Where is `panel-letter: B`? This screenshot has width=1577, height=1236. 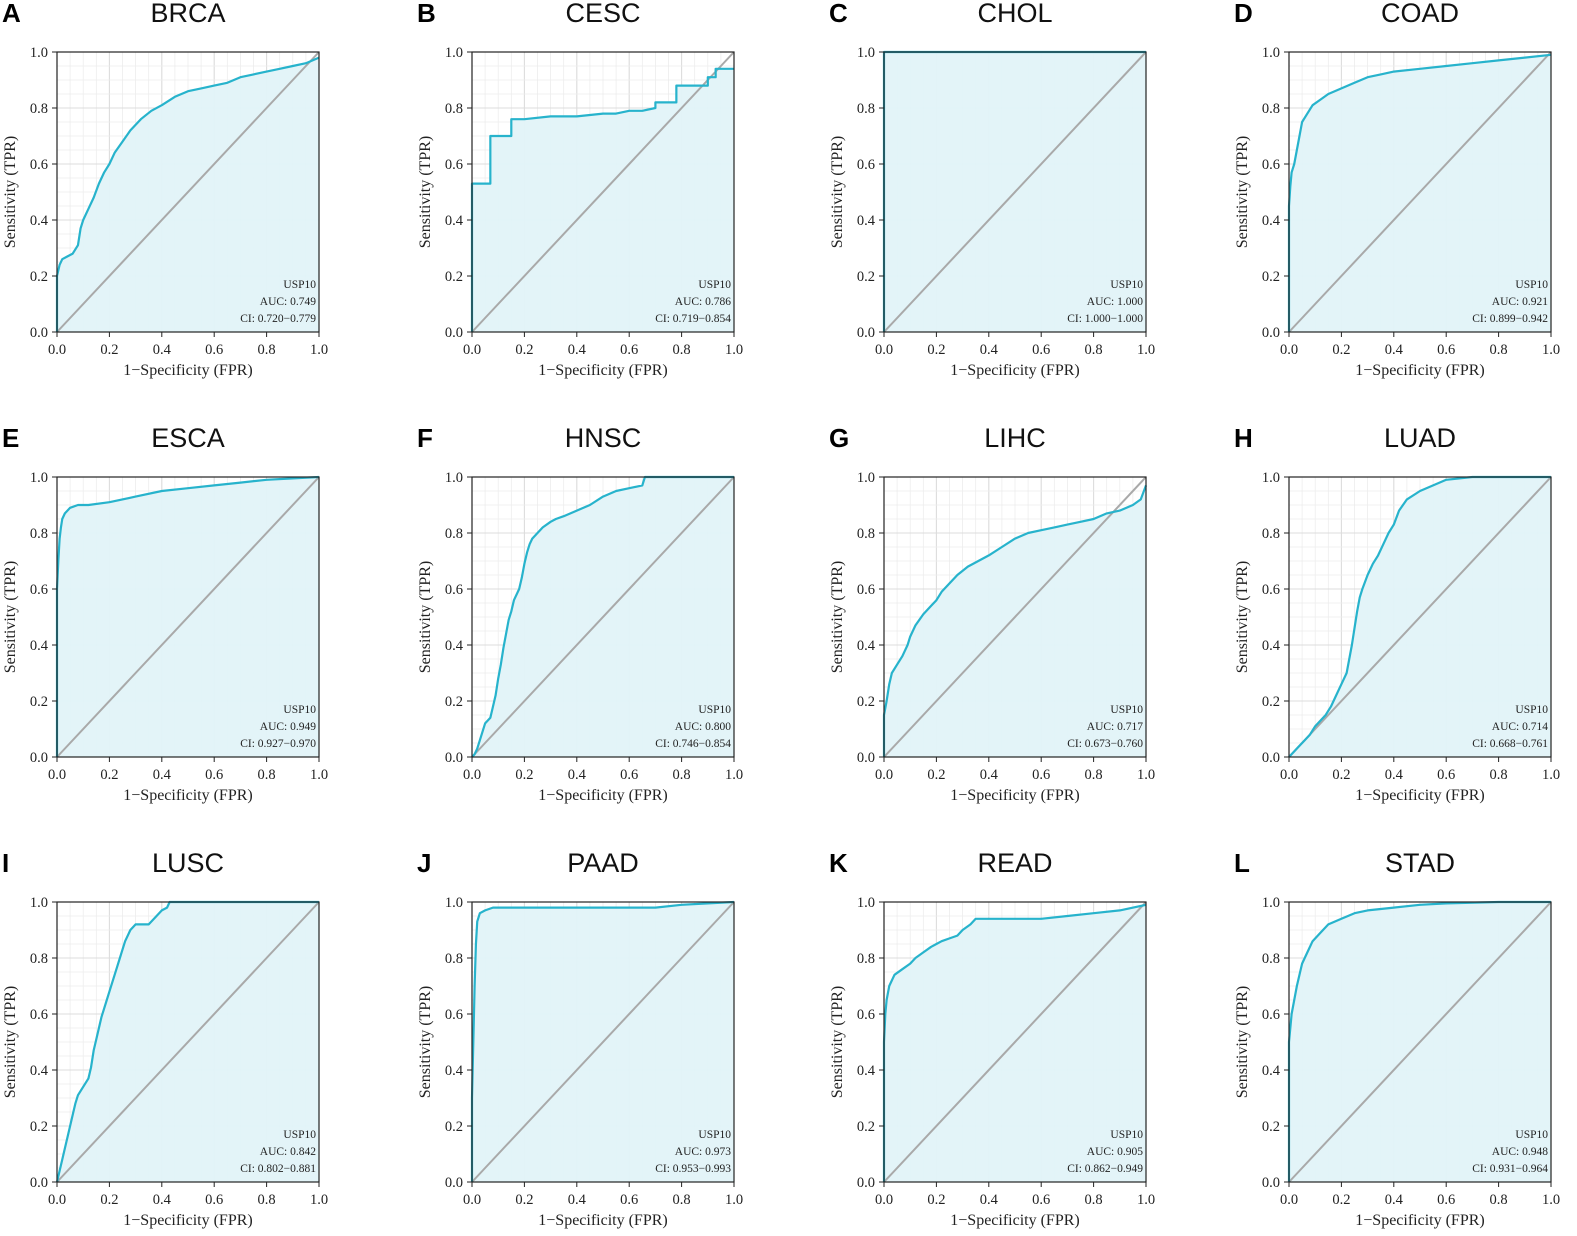
panel-letter: B is located at coordinates (426, 14).